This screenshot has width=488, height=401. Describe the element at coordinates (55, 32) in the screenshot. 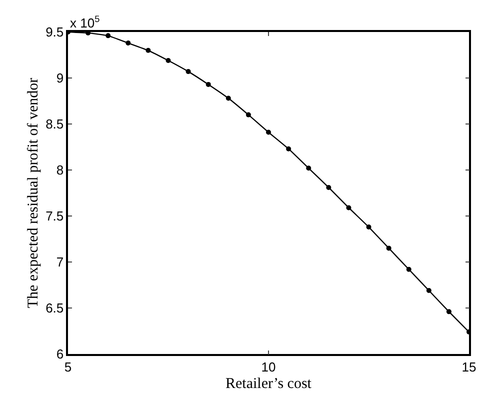

I see `y-tick-label: 9.5` at that location.